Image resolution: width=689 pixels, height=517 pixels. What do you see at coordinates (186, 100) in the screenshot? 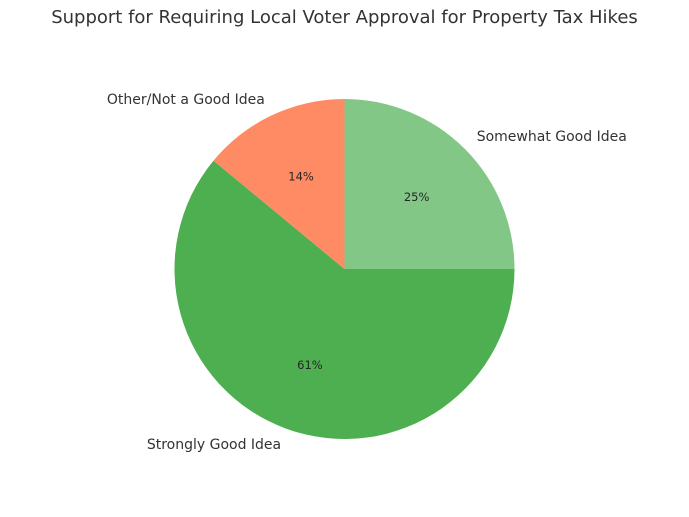
I see `slice-label-other-not-a-good-idea: Other/Not a Good Idea` at bounding box center [186, 100].